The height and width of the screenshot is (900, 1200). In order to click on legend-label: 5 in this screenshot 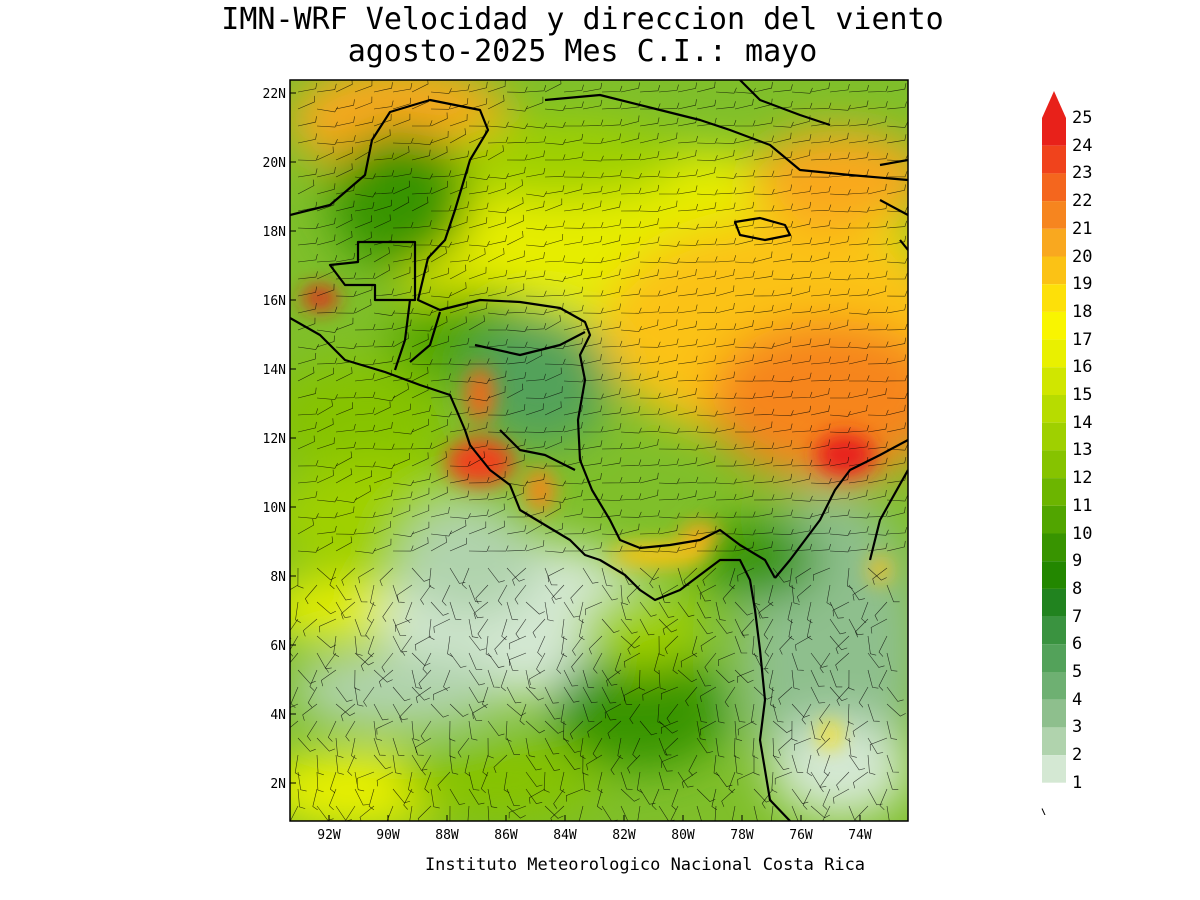, I will do `click(1077, 672)`.